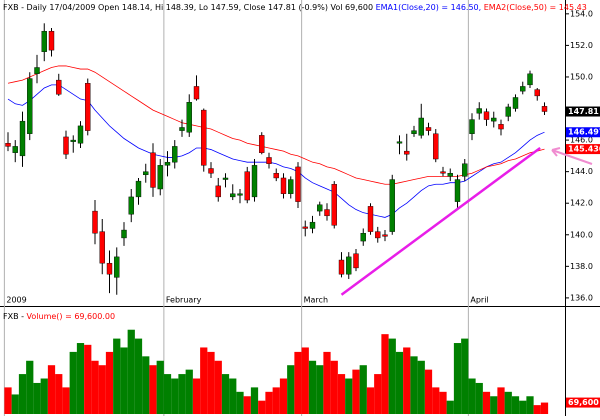 This screenshot has width=600, height=420. What do you see at coordinates (572, 156) in the screenshot?
I see `annotation-arrow` at bounding box center [572, 156].